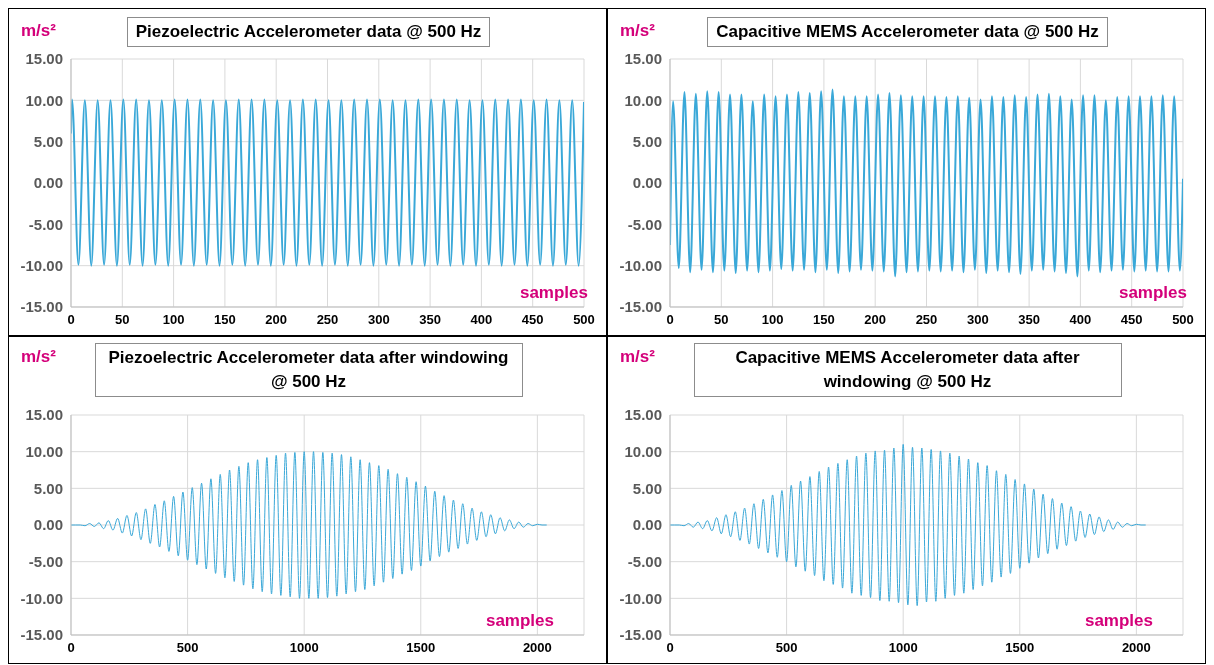 Image resolution: width=1214 pixels, height=665 pixels. Describe the element at coordinates (907, 370) in the screenshot. I see `chart-title: Capacitive MEMS Accelerometer data after windowing @ 500 Hz` at that location.